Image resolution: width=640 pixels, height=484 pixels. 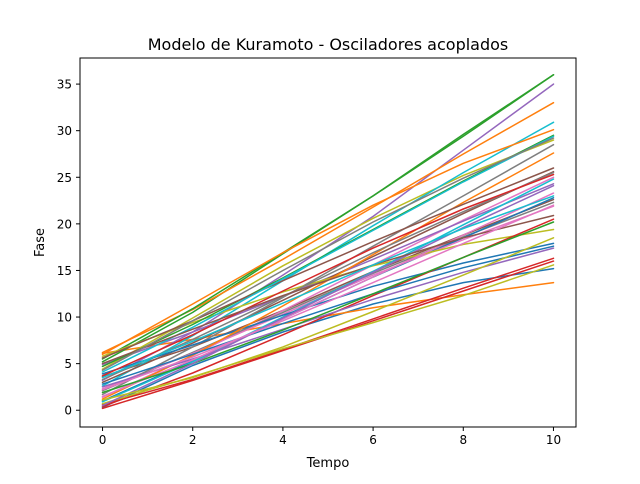 I want to click on x-axis-label: Tempo, so click(x=328, y=463).